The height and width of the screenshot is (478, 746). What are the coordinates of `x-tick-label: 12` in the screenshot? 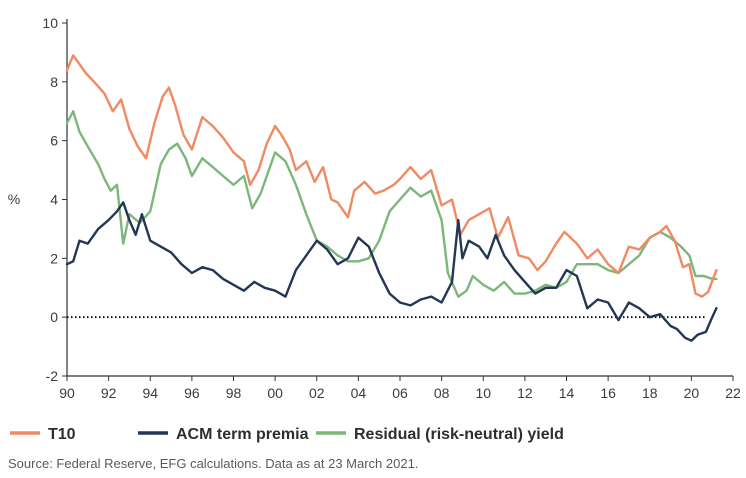 It's located at (525, 393).